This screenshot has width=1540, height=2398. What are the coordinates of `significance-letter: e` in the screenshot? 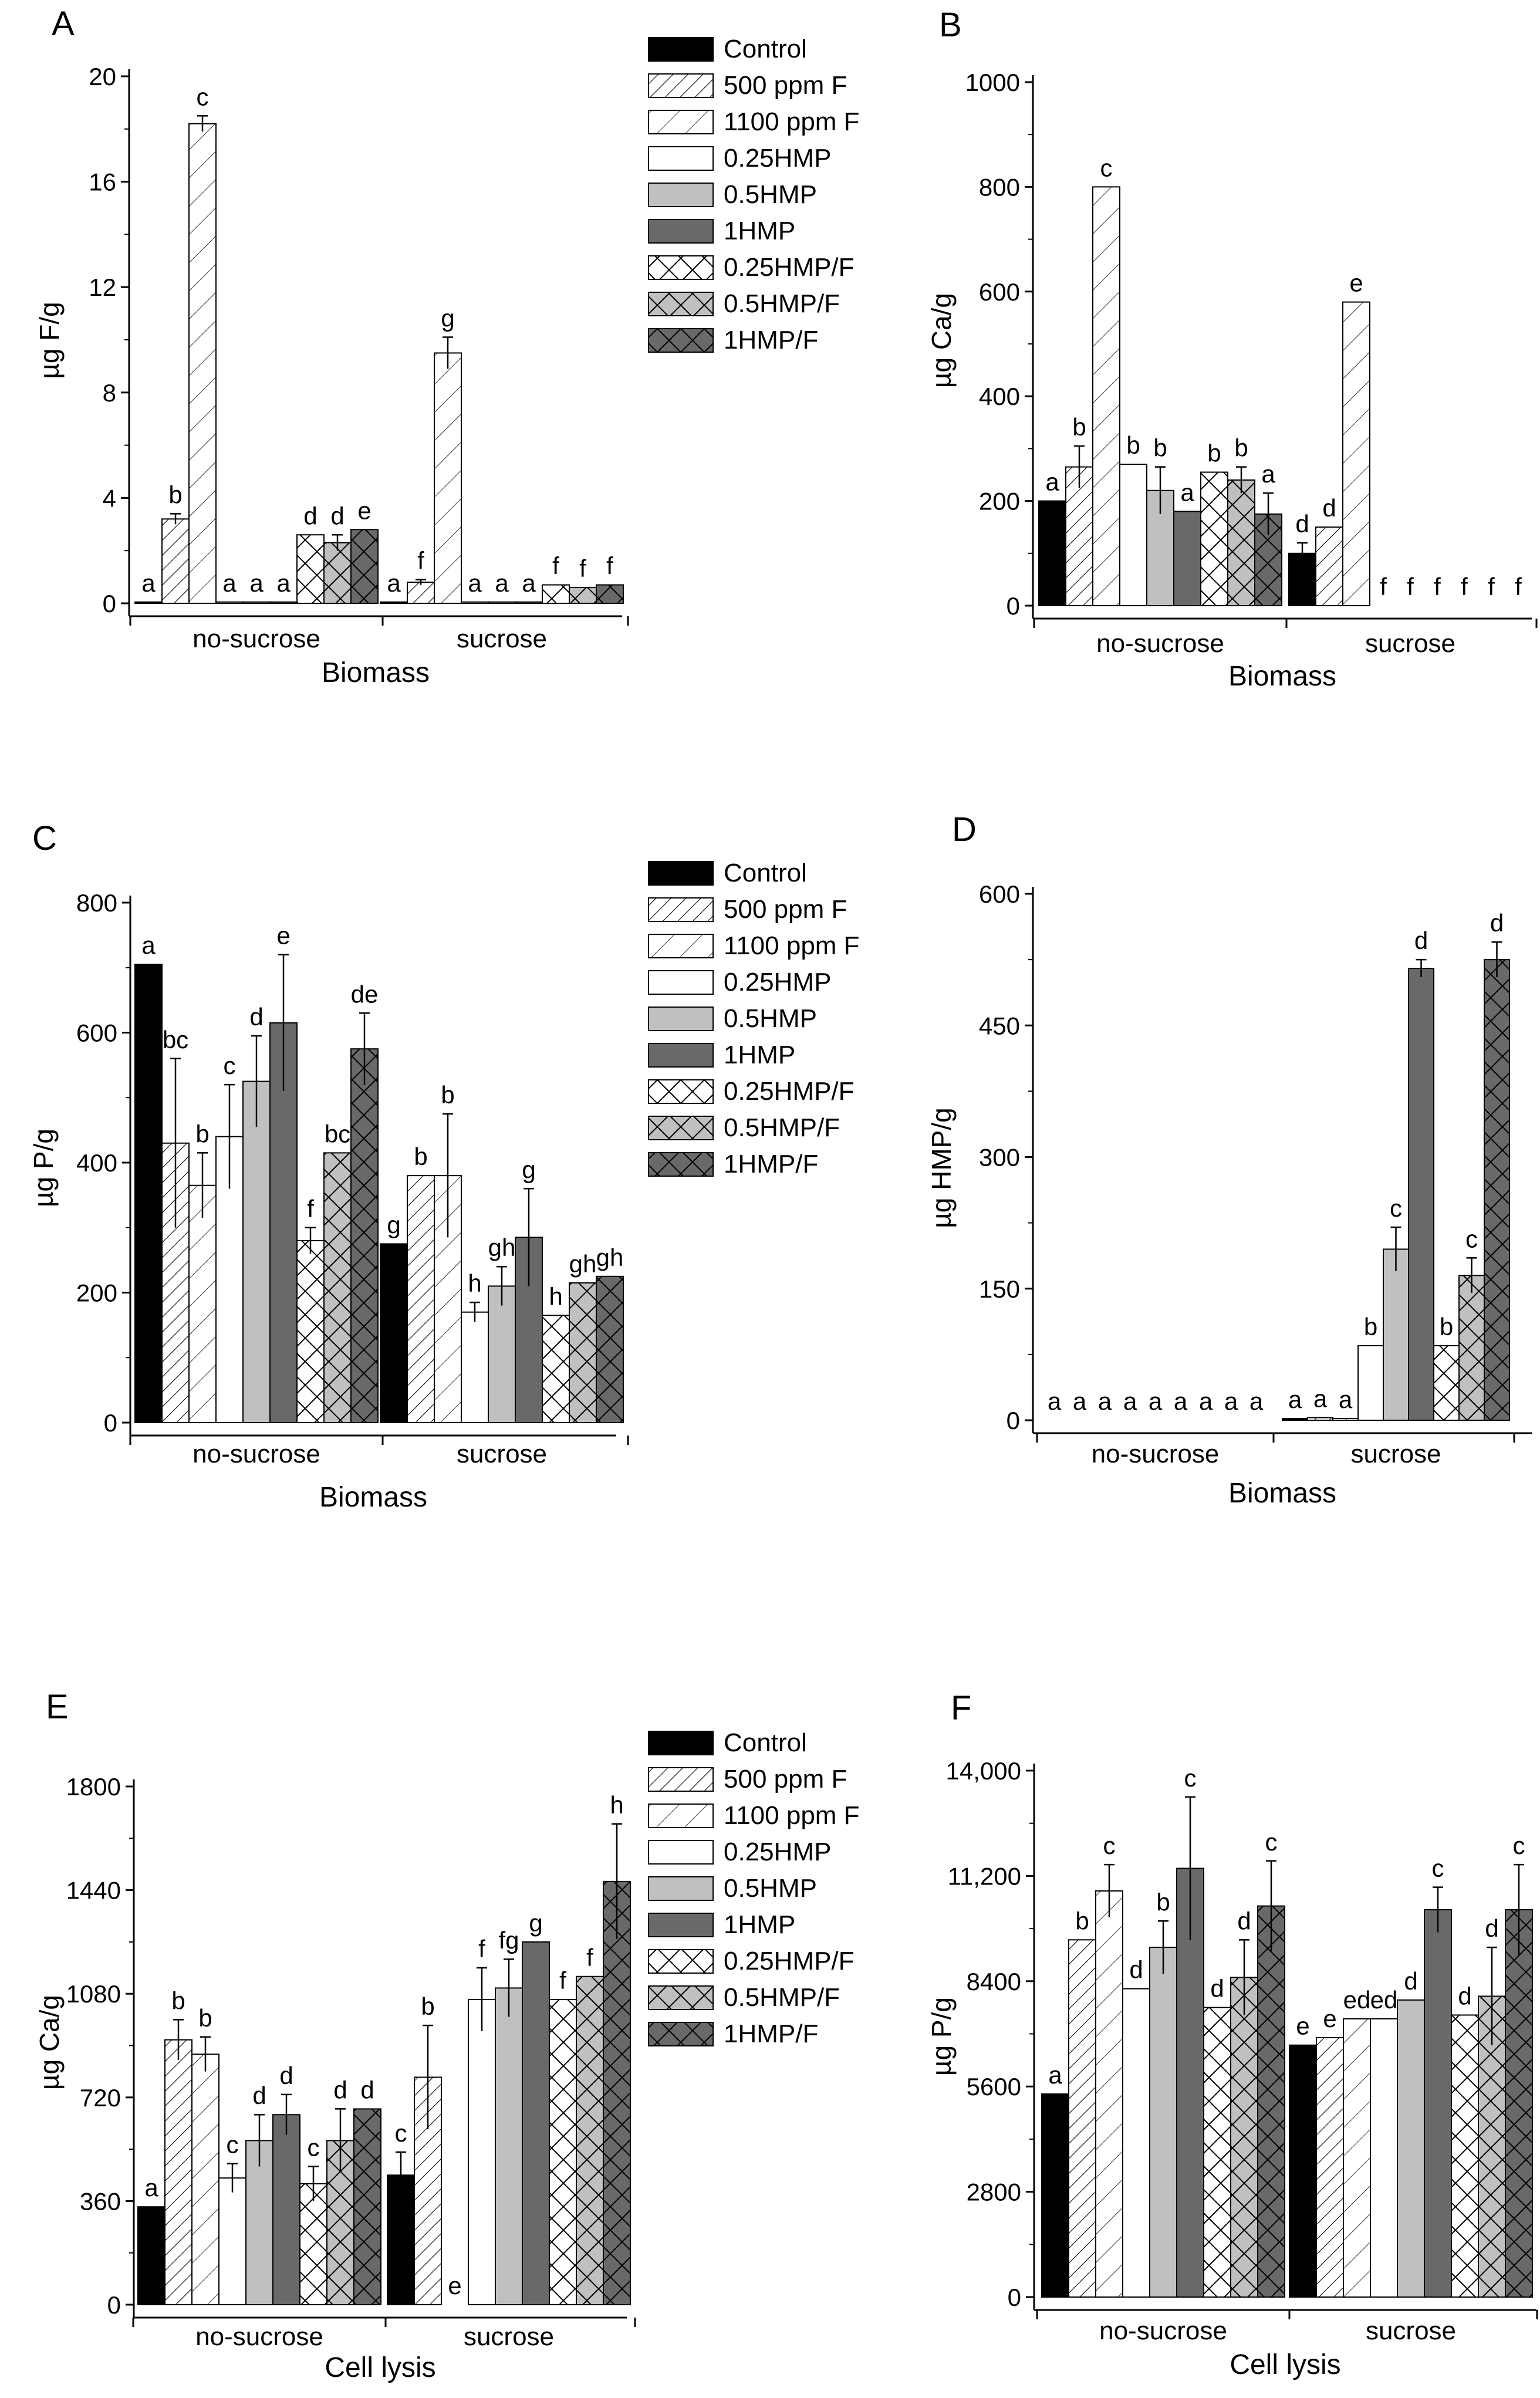 It's located at (1356, 283).